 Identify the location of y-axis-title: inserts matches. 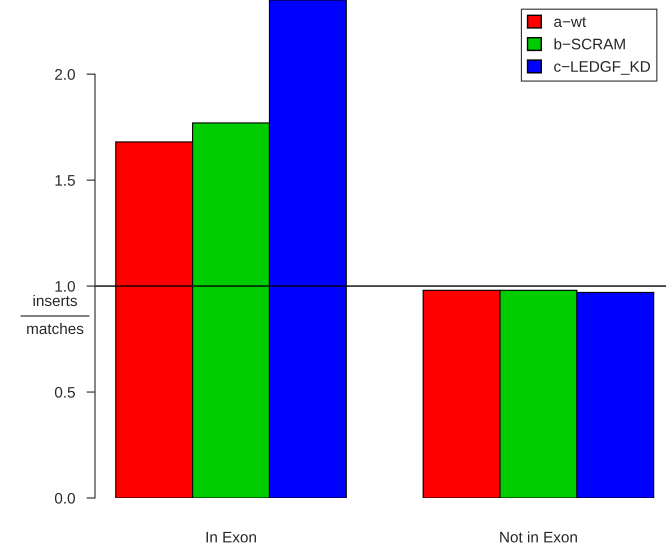
(55, 314).